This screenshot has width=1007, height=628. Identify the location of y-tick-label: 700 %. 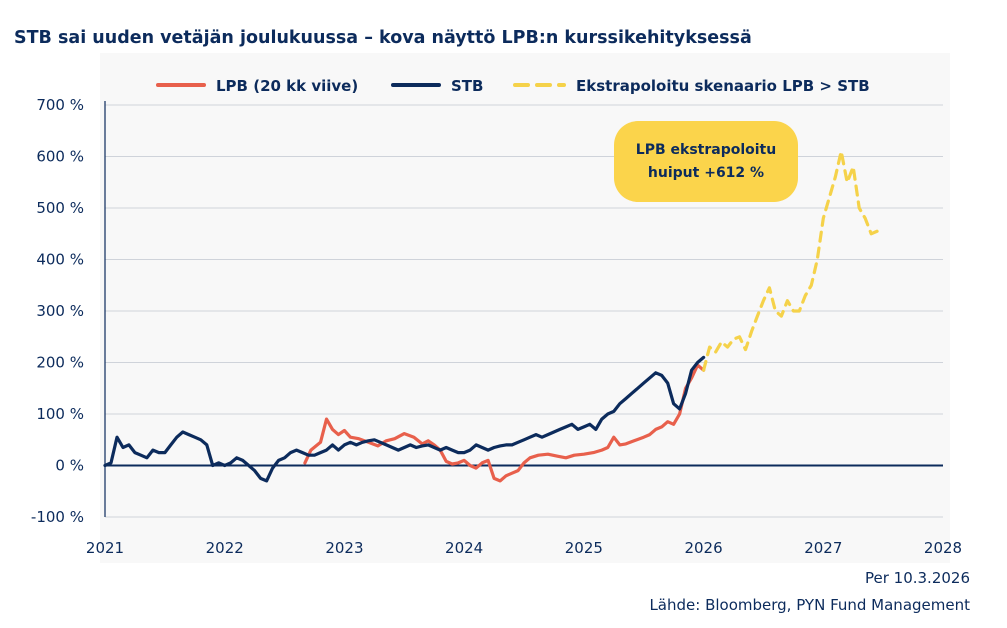
(60, 105).